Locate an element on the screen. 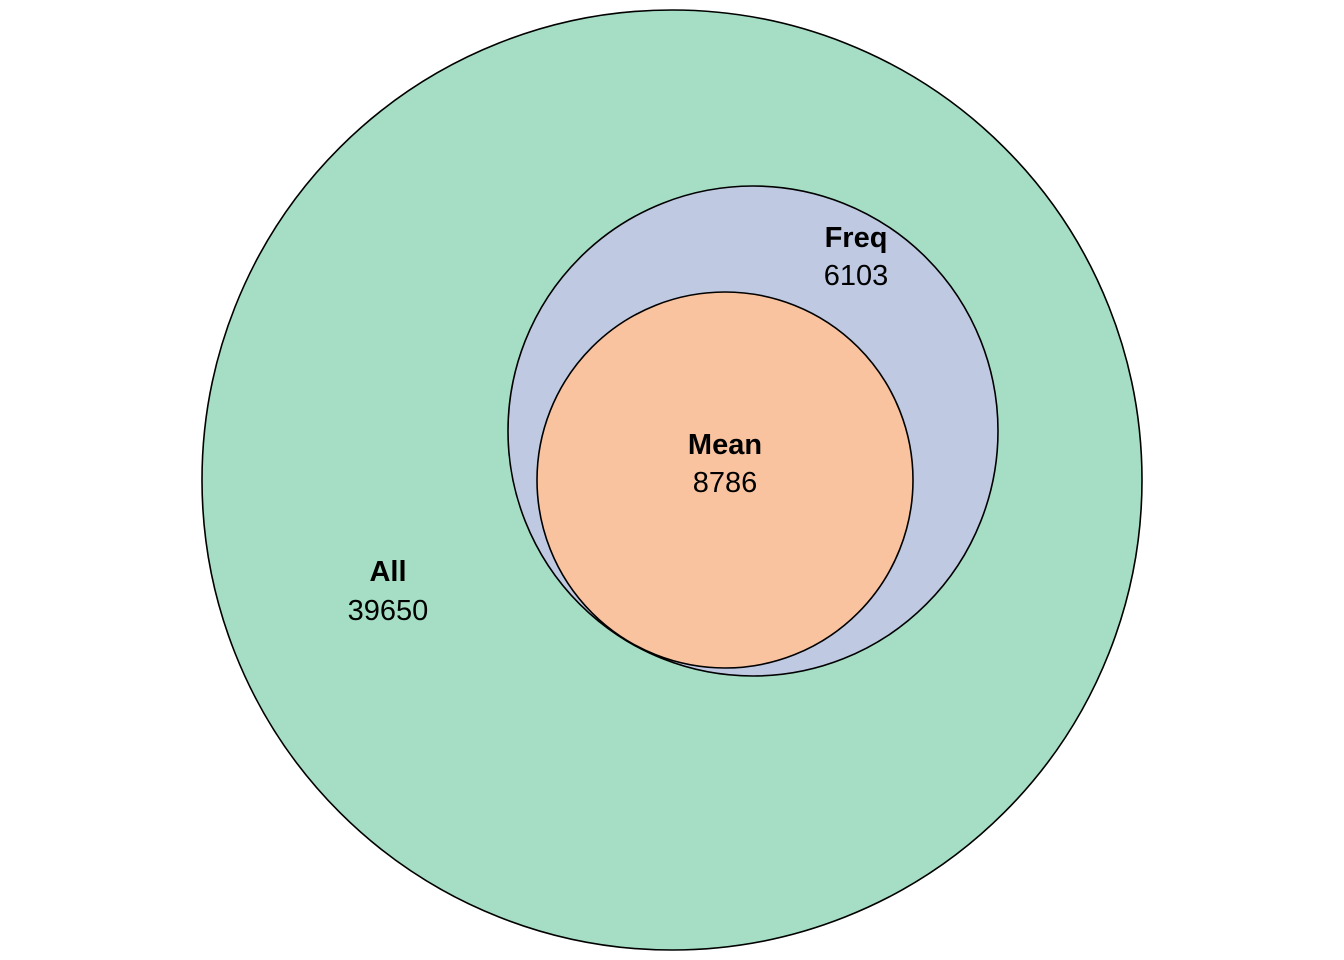 This screenshot has height=960, width=1344. set-mean-circle is located at coordinates (725, 480).